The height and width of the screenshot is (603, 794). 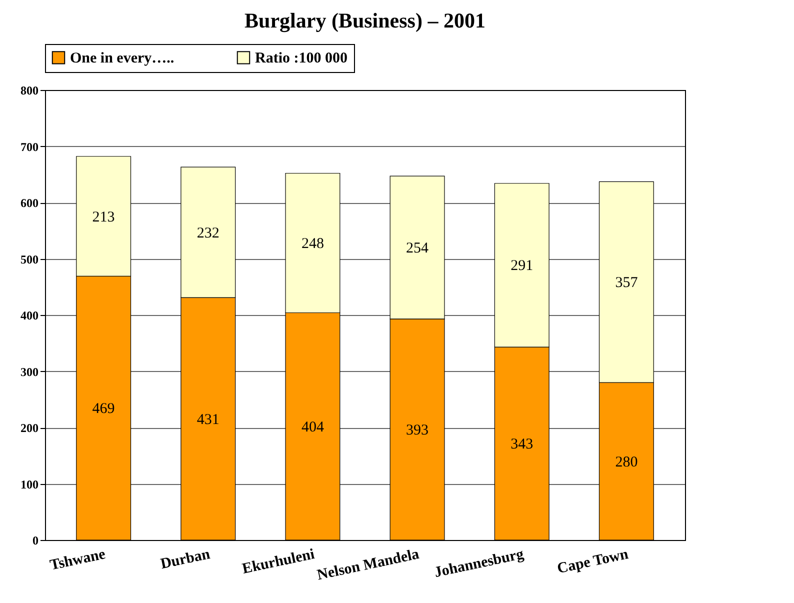 I want to click on data-label: 431, so click(x=208, y=420).